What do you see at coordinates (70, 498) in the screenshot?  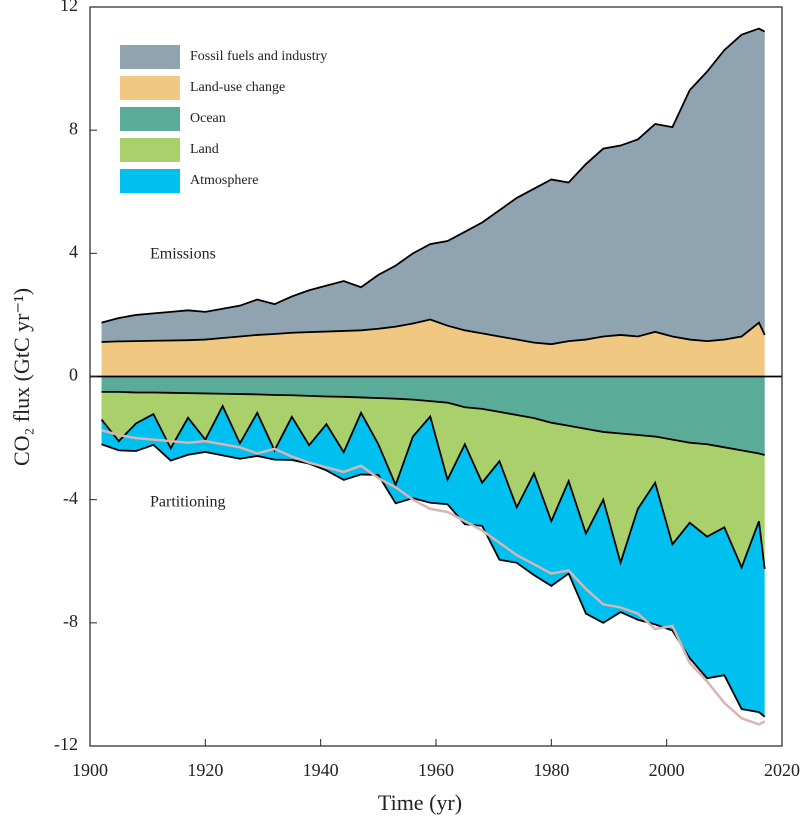 I see `y-tick-label: -4` at bounding box center [70, 498].